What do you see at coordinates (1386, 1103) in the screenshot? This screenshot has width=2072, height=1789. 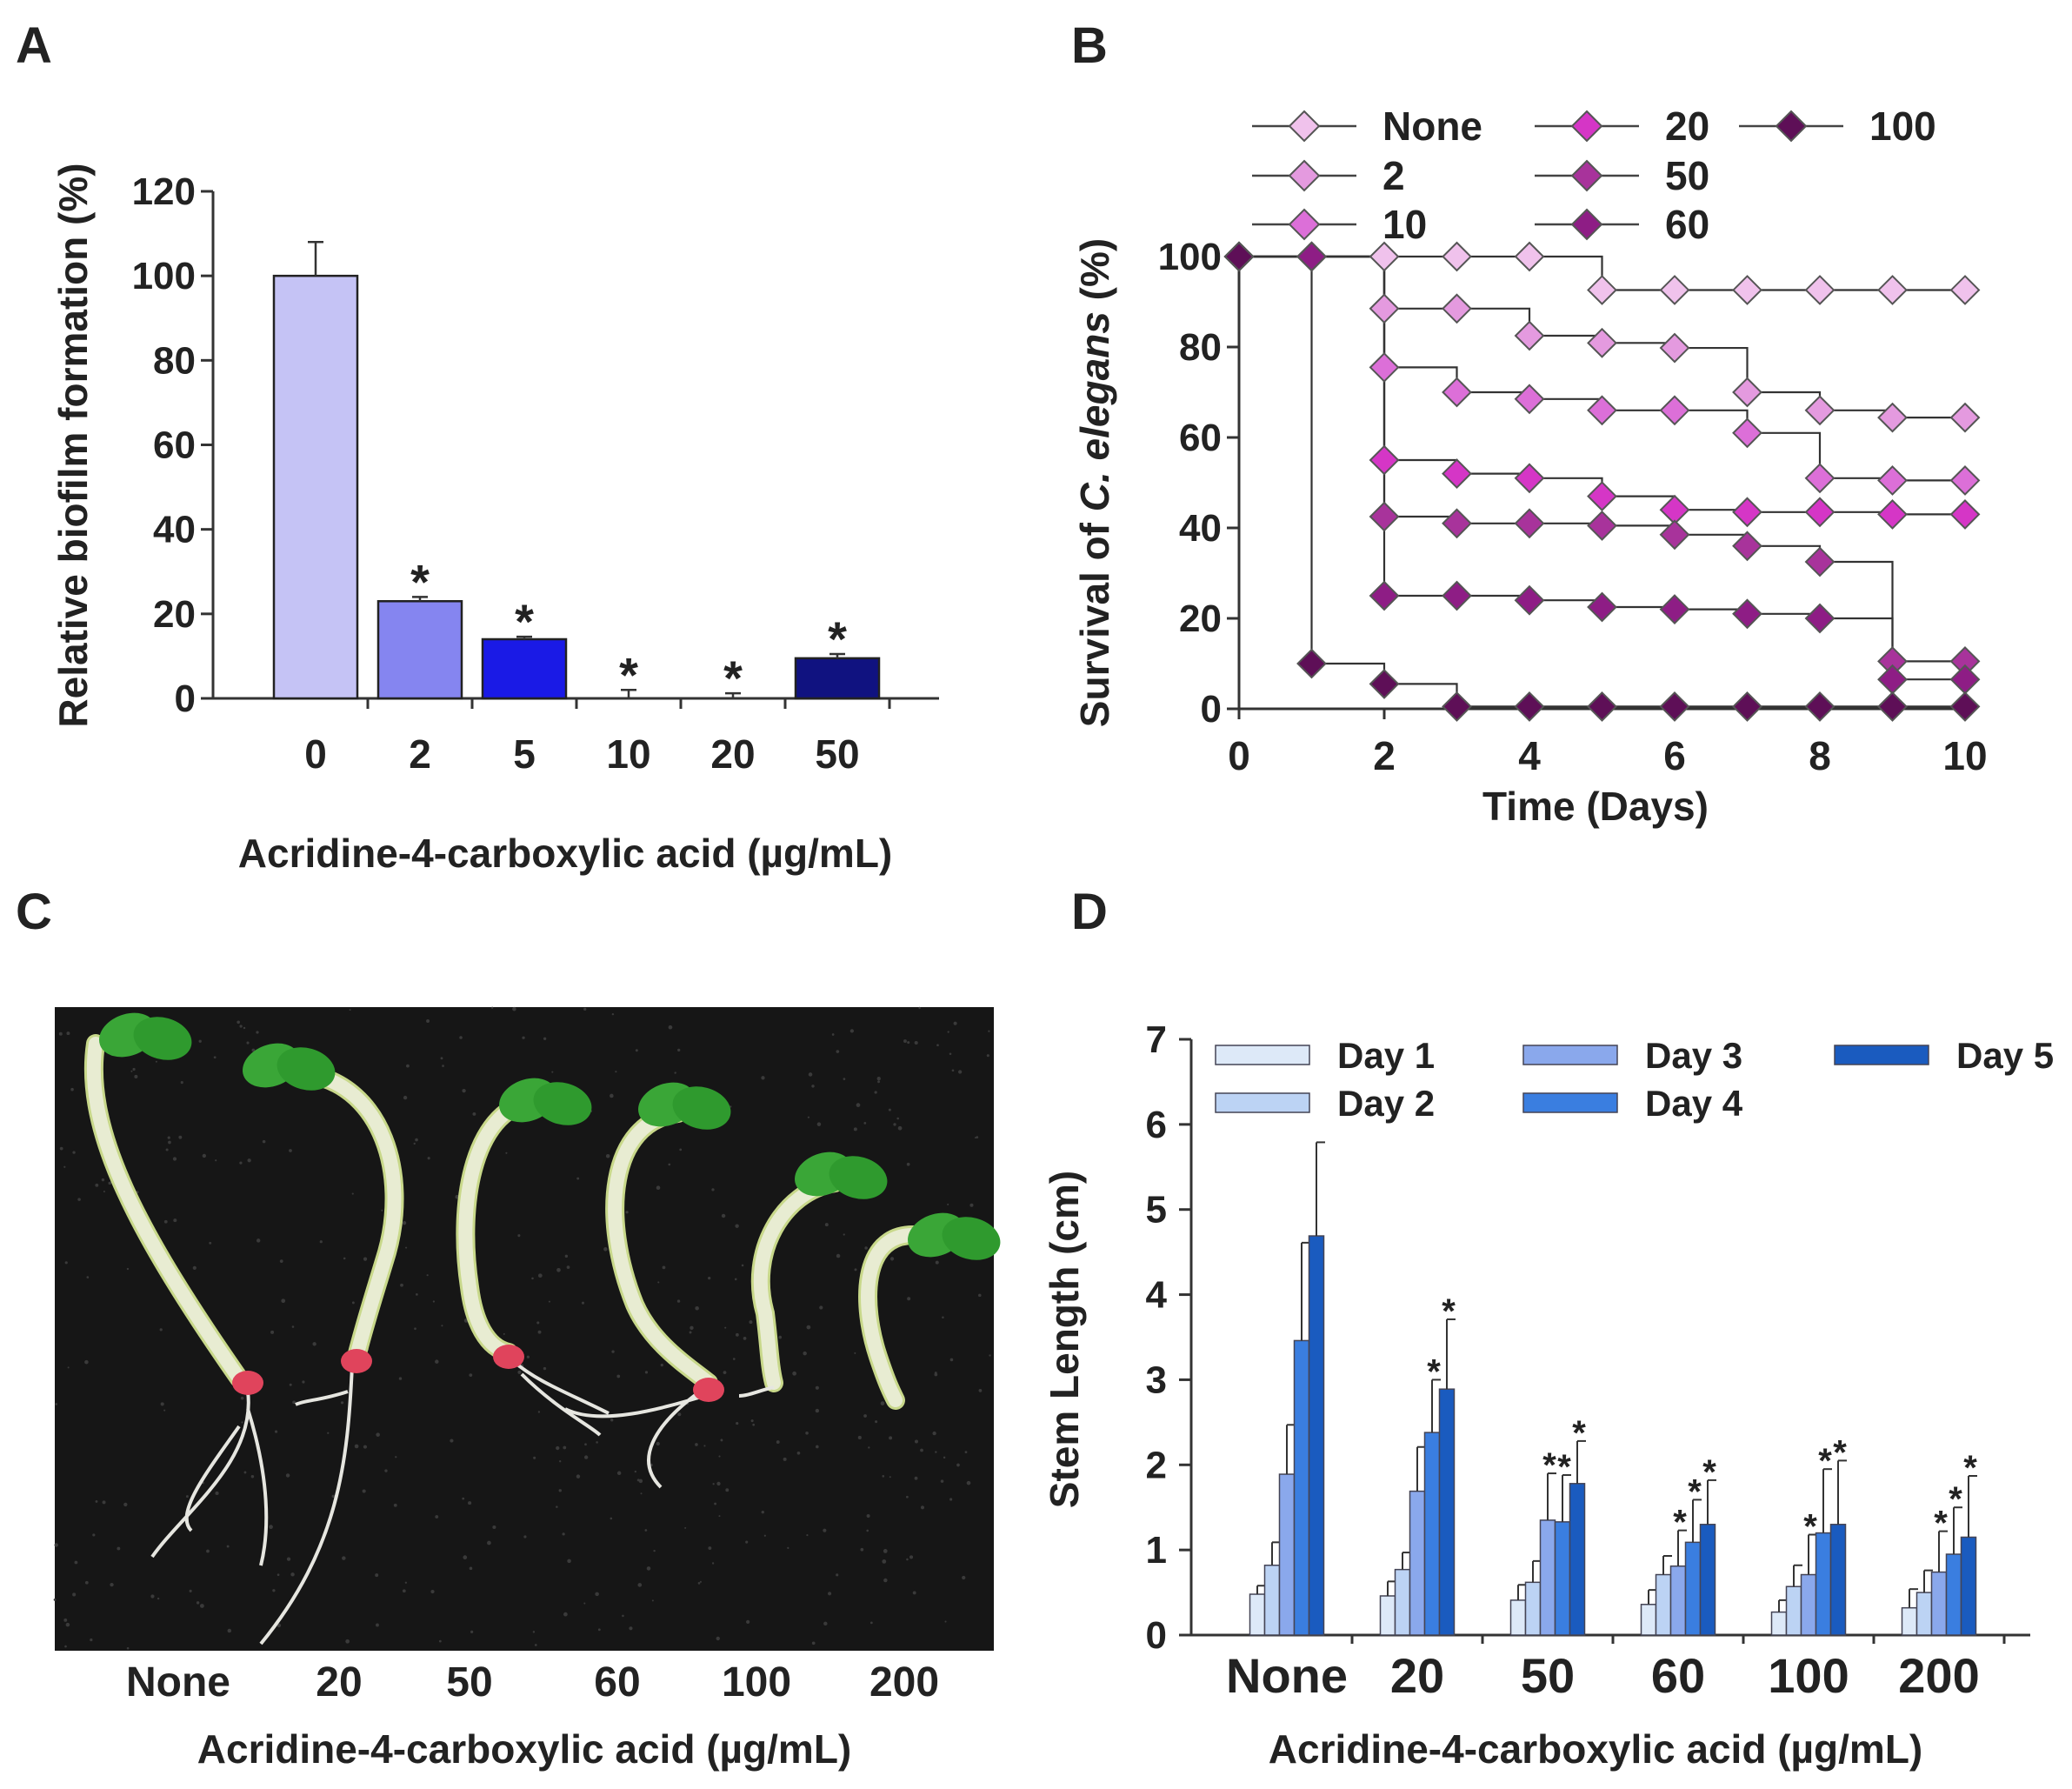 I see `legend-label: Day 2` at bounding box center [1386, 1103].